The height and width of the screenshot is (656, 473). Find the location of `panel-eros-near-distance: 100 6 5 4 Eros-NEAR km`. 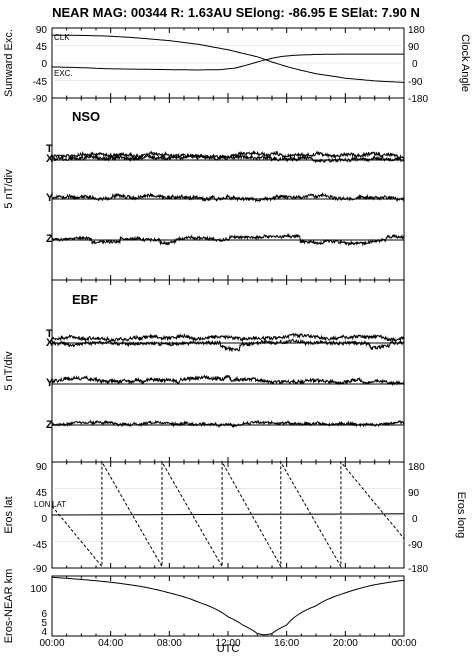

panel-eros-near-distance: 100 6 5 4 Eros-NEAR km is located at coordinates (204, 606).